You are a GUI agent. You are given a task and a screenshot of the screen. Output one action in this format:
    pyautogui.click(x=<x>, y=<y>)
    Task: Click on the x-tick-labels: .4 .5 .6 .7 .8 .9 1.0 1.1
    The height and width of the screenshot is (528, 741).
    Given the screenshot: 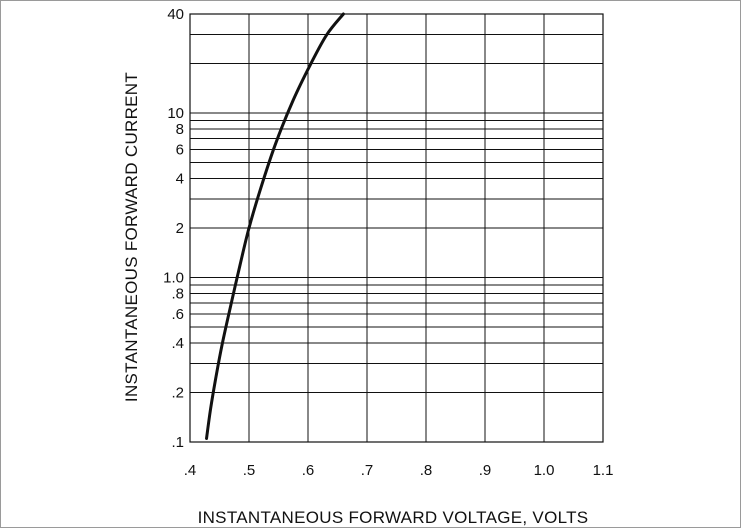 What is the action you would take?
    pyautogui.click(x=399, y=470)
    